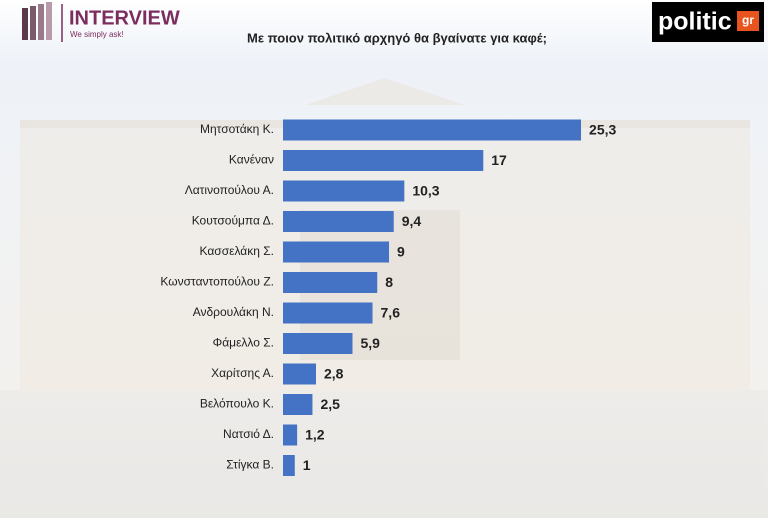  What do you see at coordinates (250, 465) in the screenshot?
I see `category-label: Στίγκα Β.` at bounding box center [250, 465].